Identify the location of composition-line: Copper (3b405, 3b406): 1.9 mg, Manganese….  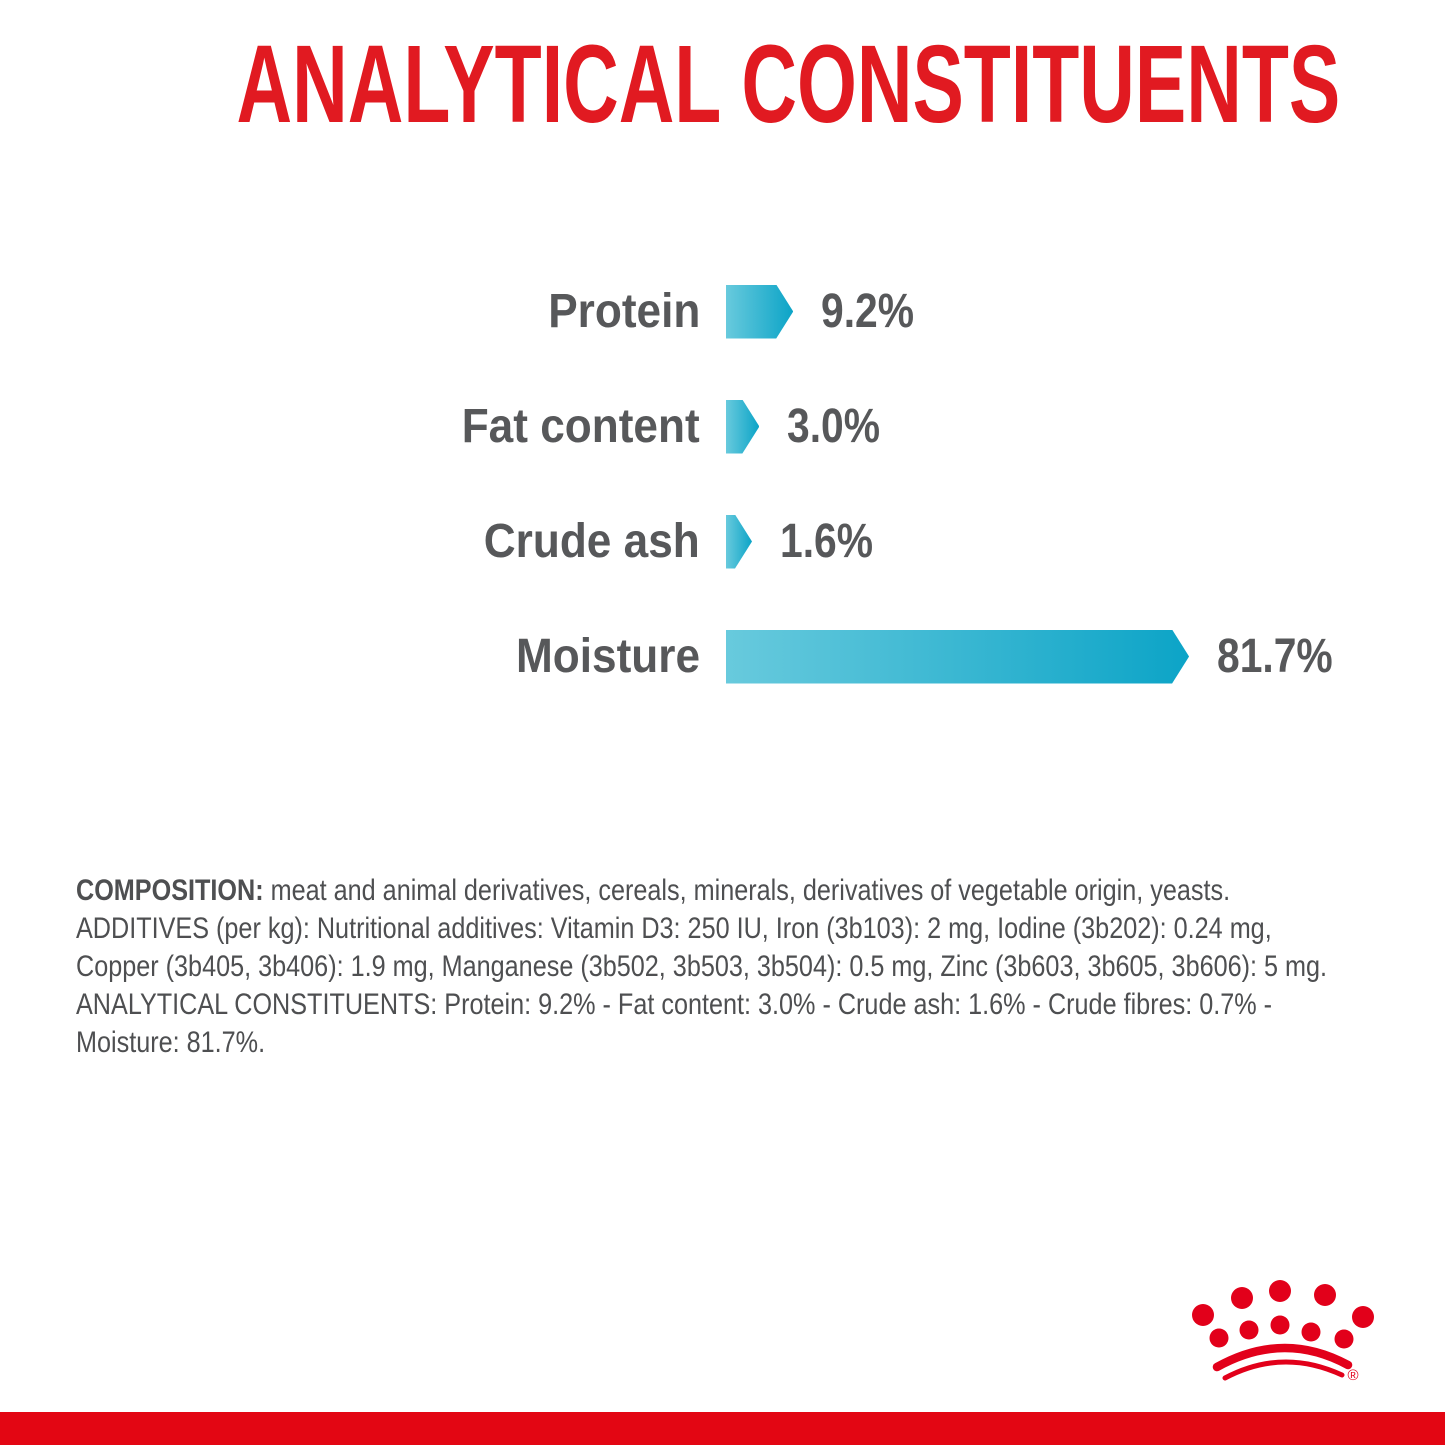
(702, 966).